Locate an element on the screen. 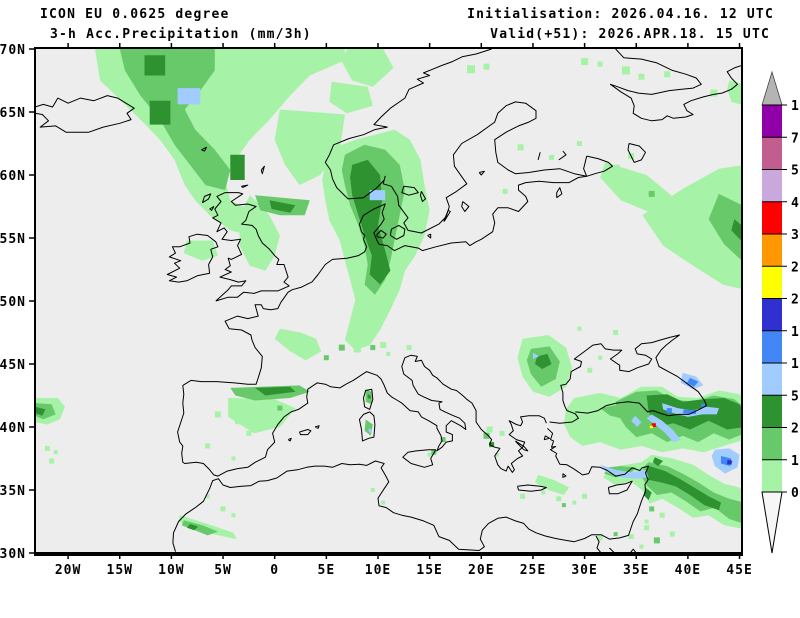  colorbar-tick-label: 25 is located at coordinates (795, 267).